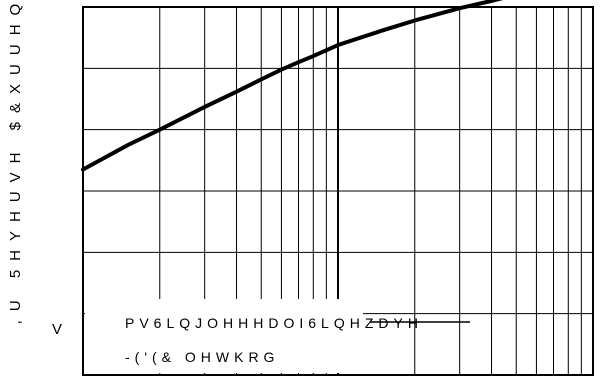  Describe the element at coordinates (224, 336) in the screenshot. I see `legend-box` at that location.